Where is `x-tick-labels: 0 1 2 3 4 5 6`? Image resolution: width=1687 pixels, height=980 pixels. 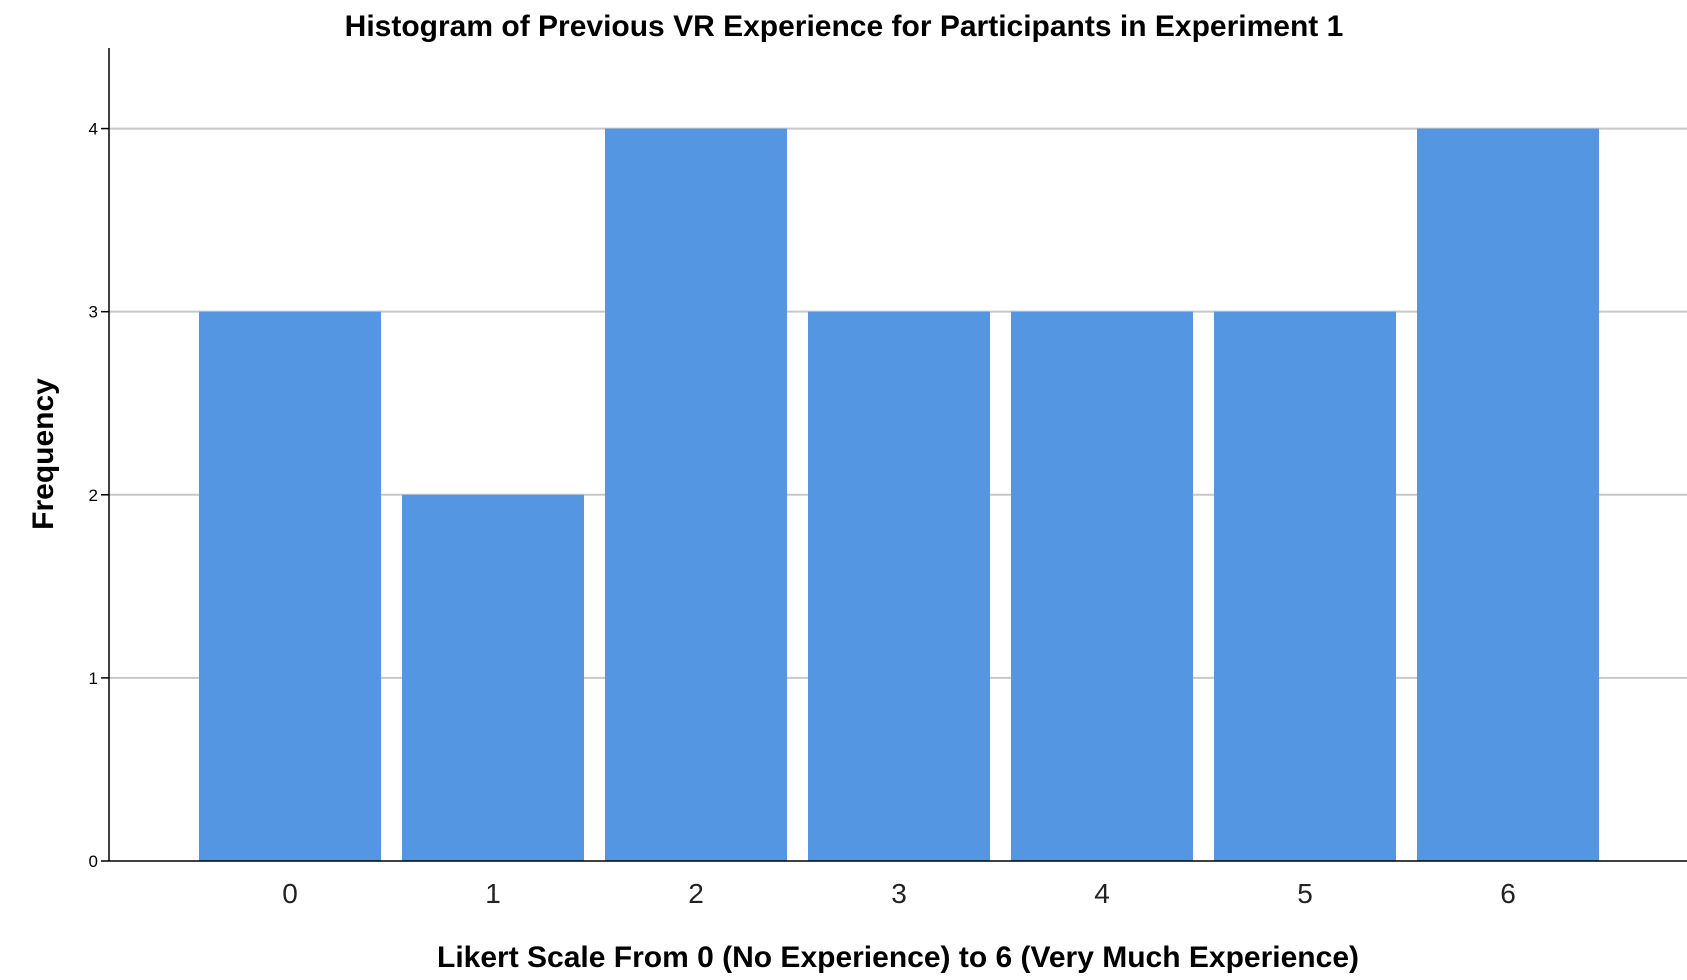
x-tick-labels: 0 1 2 3 4 5 6 is located at coordinates (899, 893).